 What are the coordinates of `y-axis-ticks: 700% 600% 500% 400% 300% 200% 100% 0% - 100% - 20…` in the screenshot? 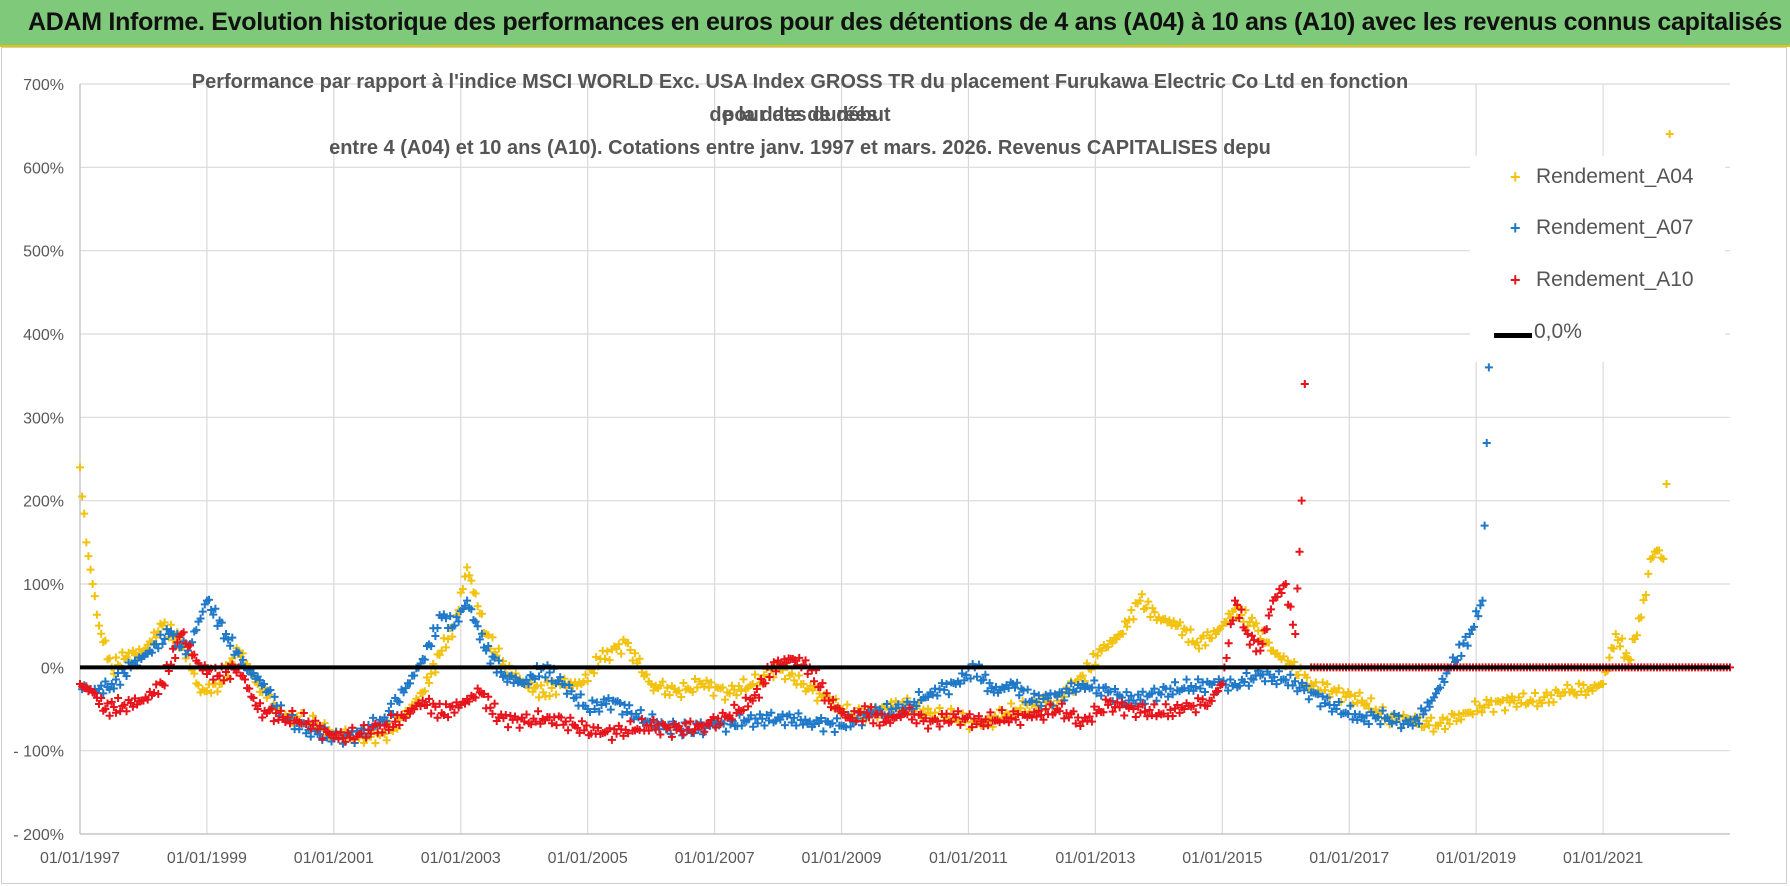 It's located at (38, 460).